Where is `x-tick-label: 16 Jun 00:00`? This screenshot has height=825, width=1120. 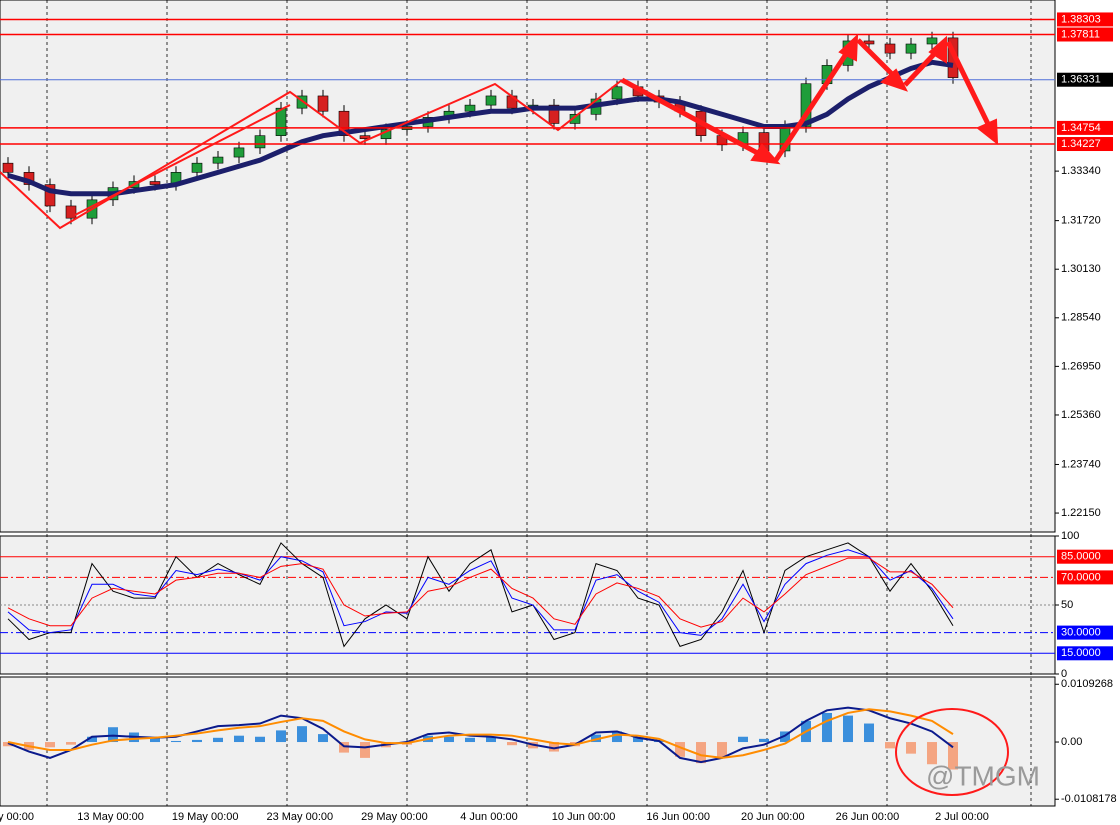
x-tick-label: 16 Jun 00:00 is located at coordinates (678, 817).